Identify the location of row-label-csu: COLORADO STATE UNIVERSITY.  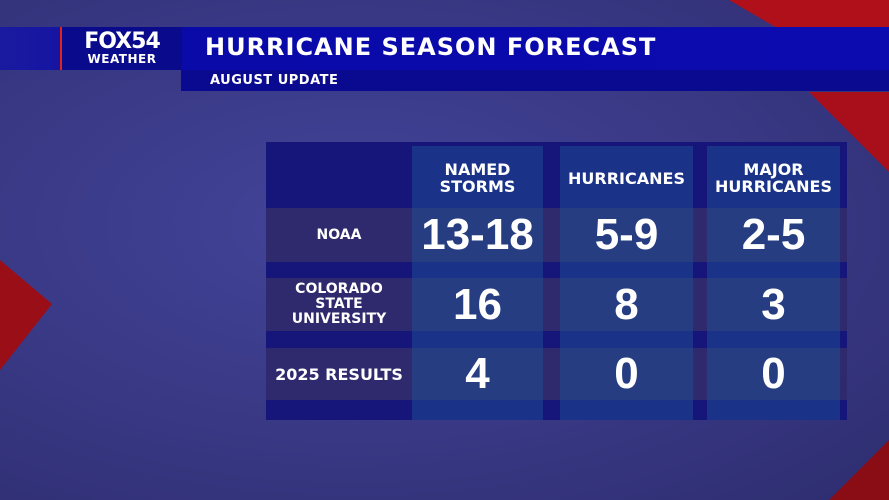
(339, 304).